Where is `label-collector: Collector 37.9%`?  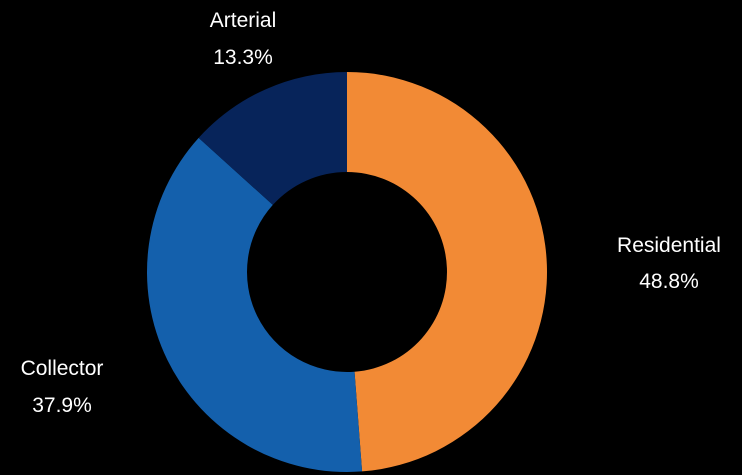
label-collector: Collector 37.9% is located at coordinates (62, 387).